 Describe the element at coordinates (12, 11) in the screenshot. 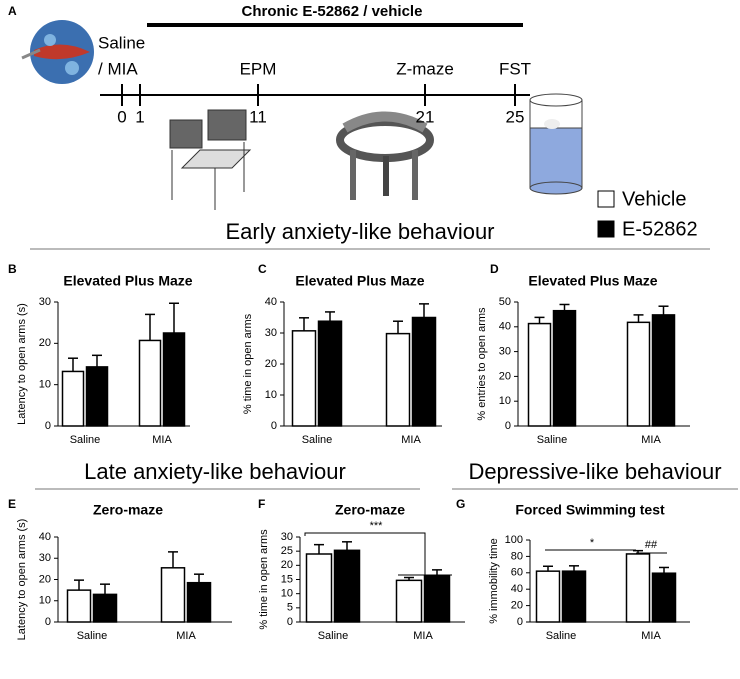

I see `panel-letter: A` at that location.